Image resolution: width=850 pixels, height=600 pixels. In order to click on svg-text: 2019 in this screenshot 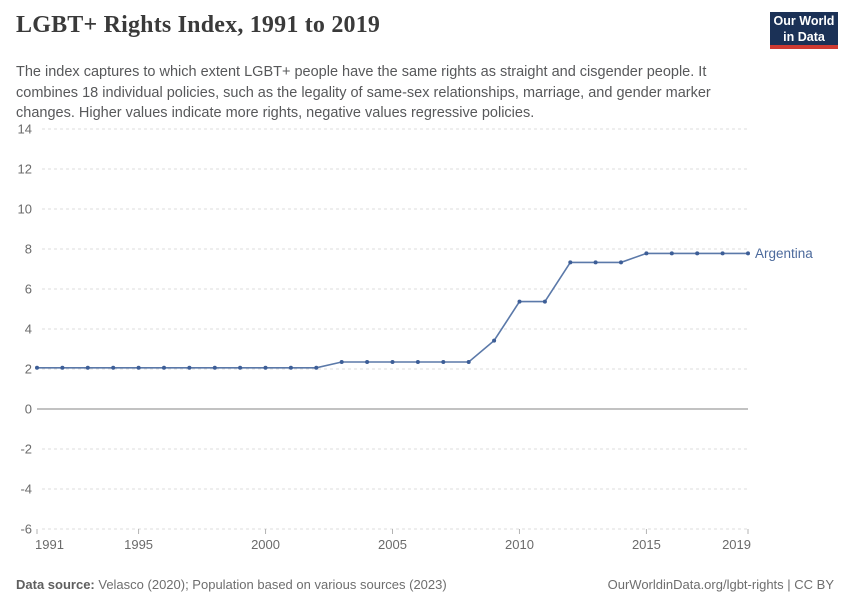, I will do `click(736, 544)`.